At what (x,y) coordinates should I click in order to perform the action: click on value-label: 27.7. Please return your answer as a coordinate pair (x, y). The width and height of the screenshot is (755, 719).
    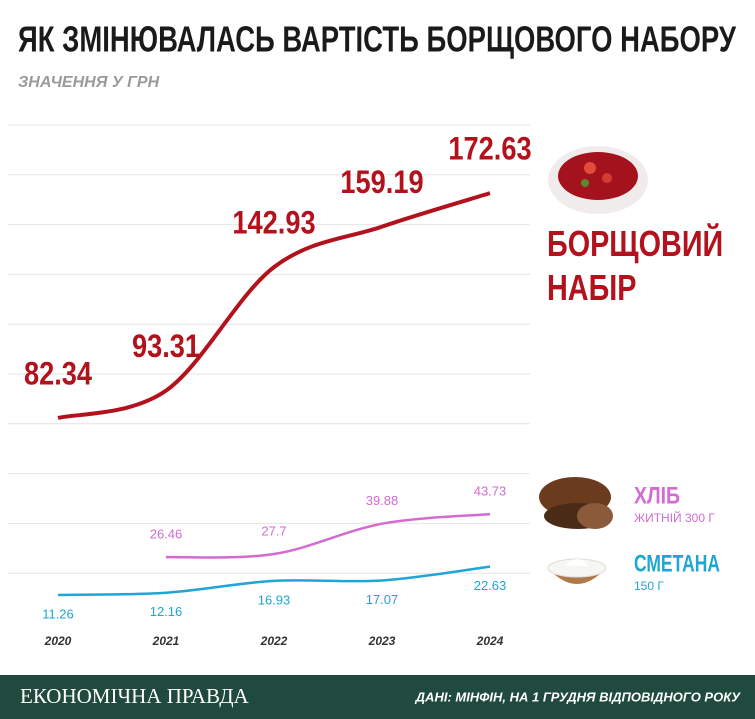
    Looking at the image, I should click on (273, 530).